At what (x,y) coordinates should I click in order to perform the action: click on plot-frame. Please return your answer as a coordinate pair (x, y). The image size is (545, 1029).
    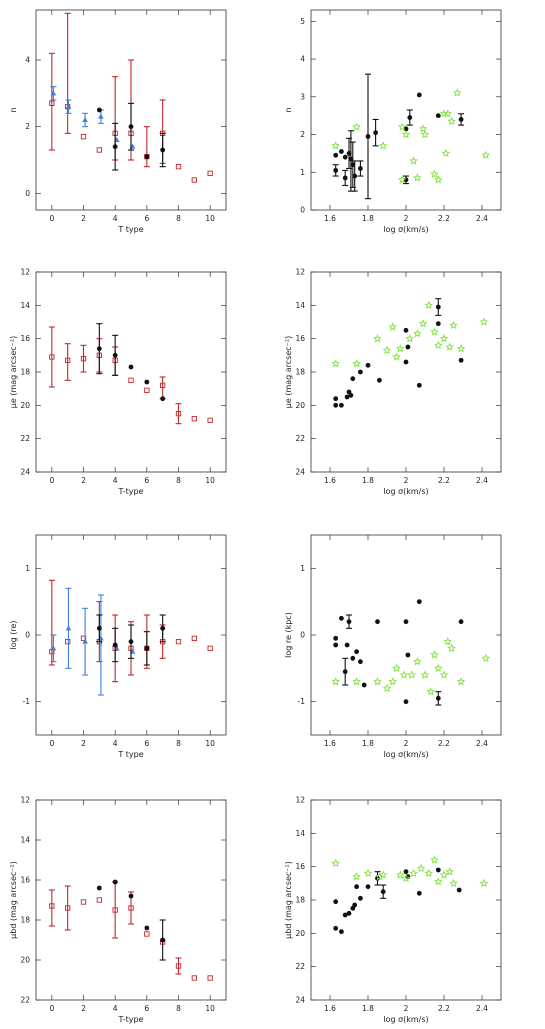
    Looking at the image, I should click on (406, 635).